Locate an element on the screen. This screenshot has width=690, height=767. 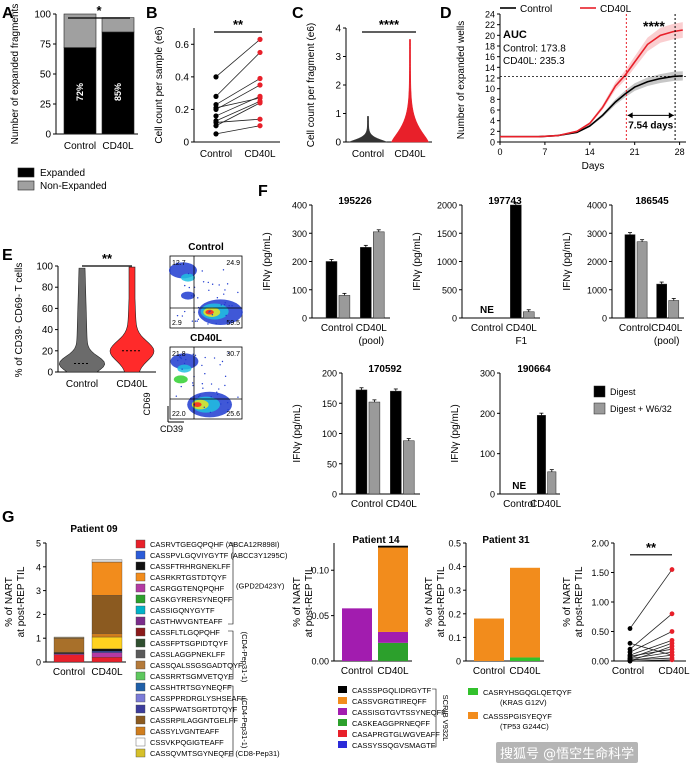
legend-bracket-label: (CD4-Pep31-1) is located at coordinates (244, 723).